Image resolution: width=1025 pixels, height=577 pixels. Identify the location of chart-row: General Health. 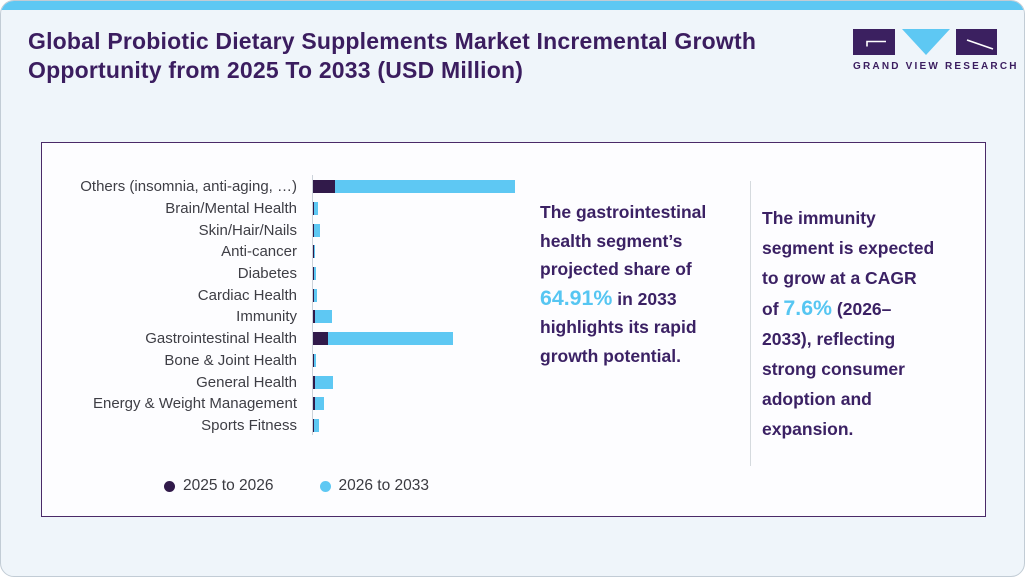
(402, 382).